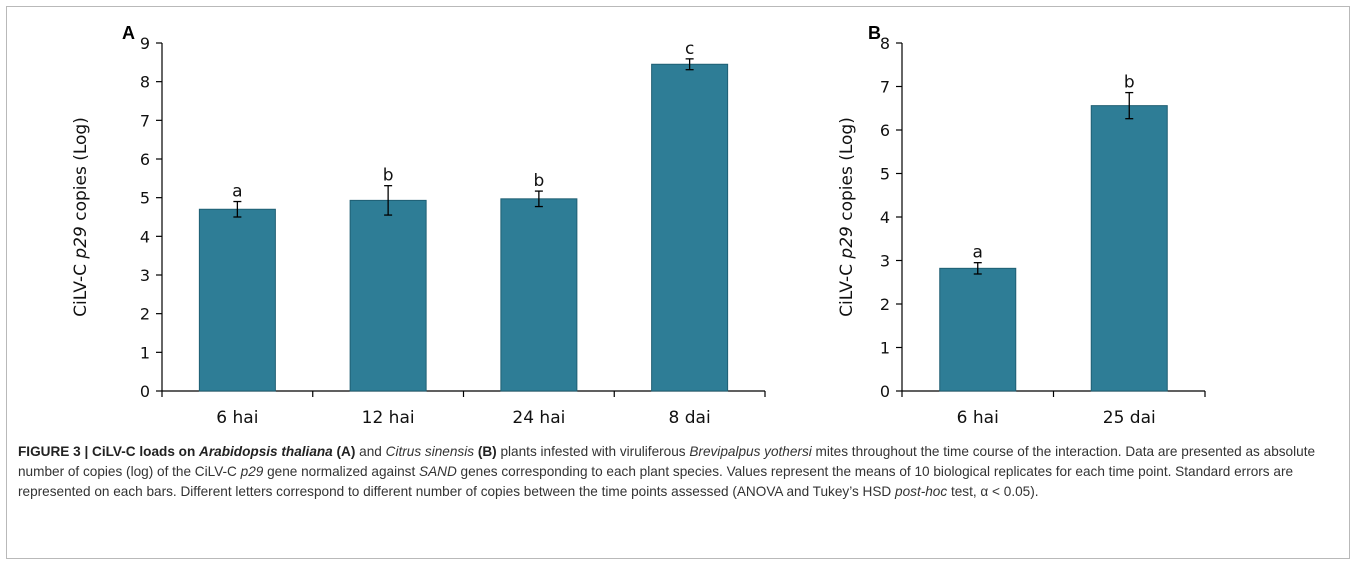 The width and height of the screenshot is (1357, 567). Describe the element at coordinates (109, 451) in the screenshot. I see `caption-label: FIGURE 3 | CiLV-C loads on` at that location.